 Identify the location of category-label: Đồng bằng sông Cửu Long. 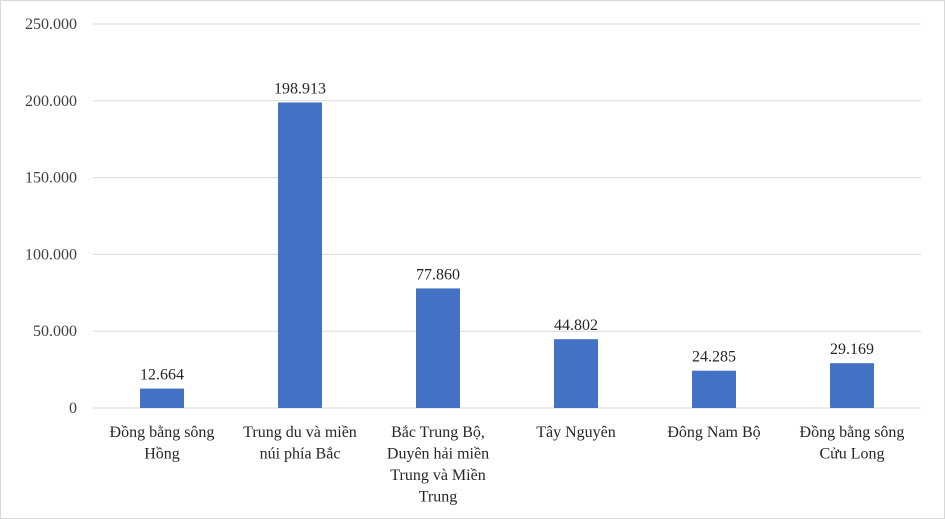
(852, 443).